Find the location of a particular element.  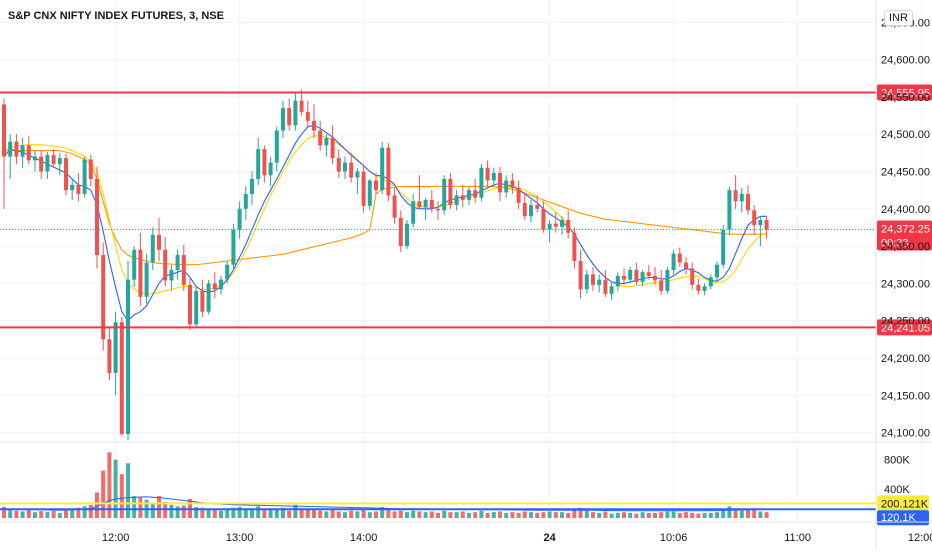

volume-yellow-tag is located at coordinates (903, 503).